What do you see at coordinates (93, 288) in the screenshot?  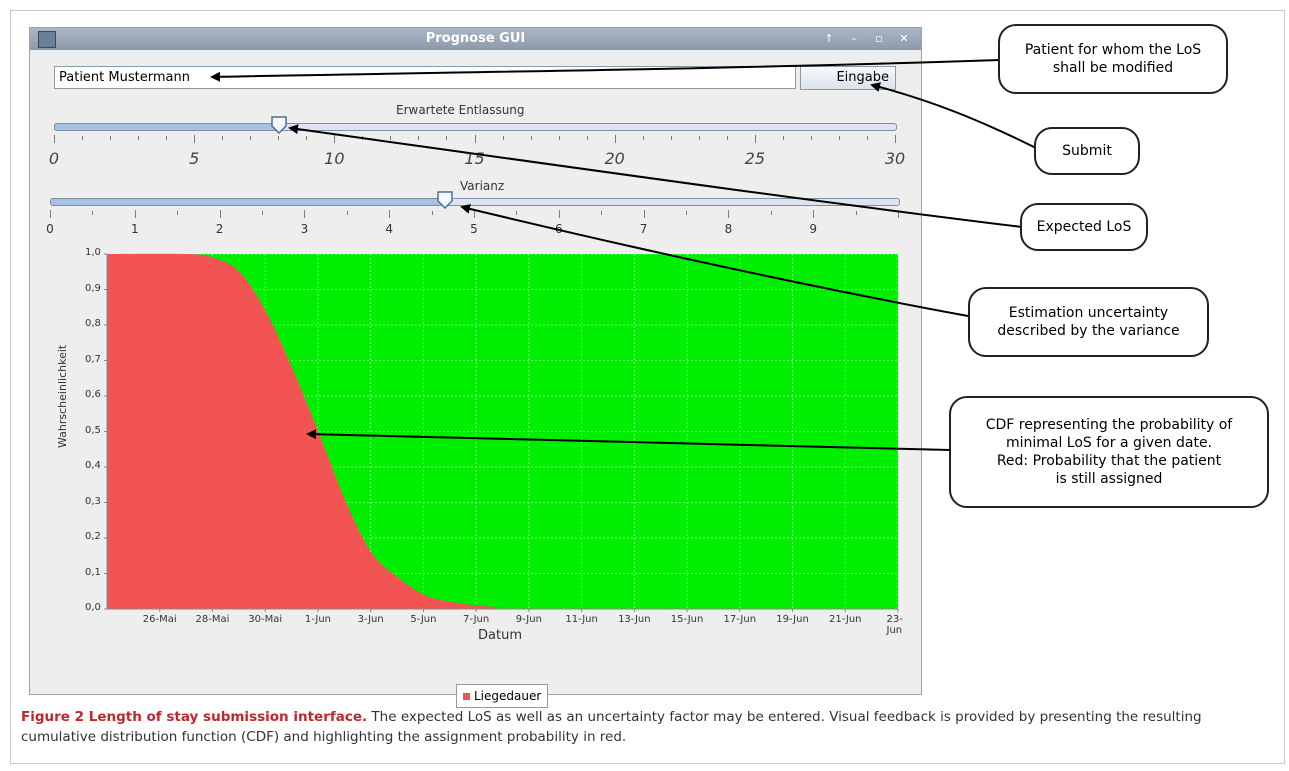 I see `y-tick-label: 0,9` at bounding box center [93, 288].